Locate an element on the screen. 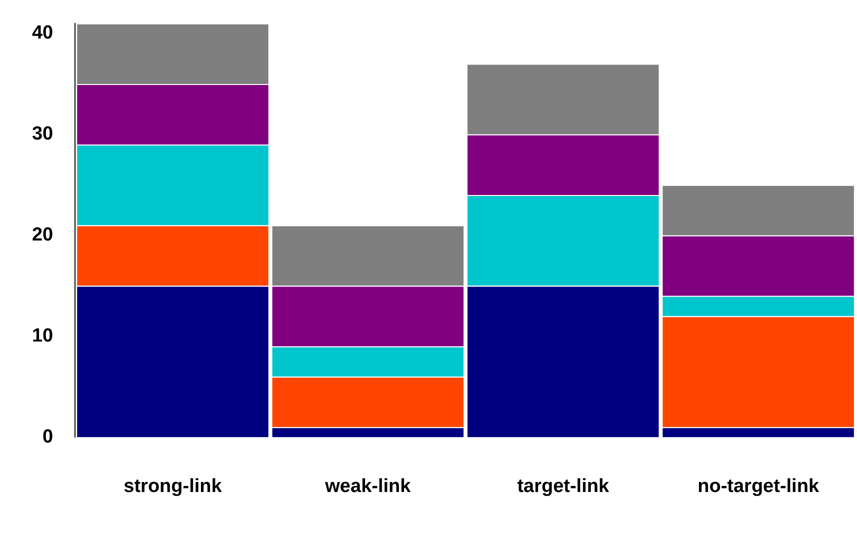  y-tick-label: 40 is located at coordinates (43, 33).